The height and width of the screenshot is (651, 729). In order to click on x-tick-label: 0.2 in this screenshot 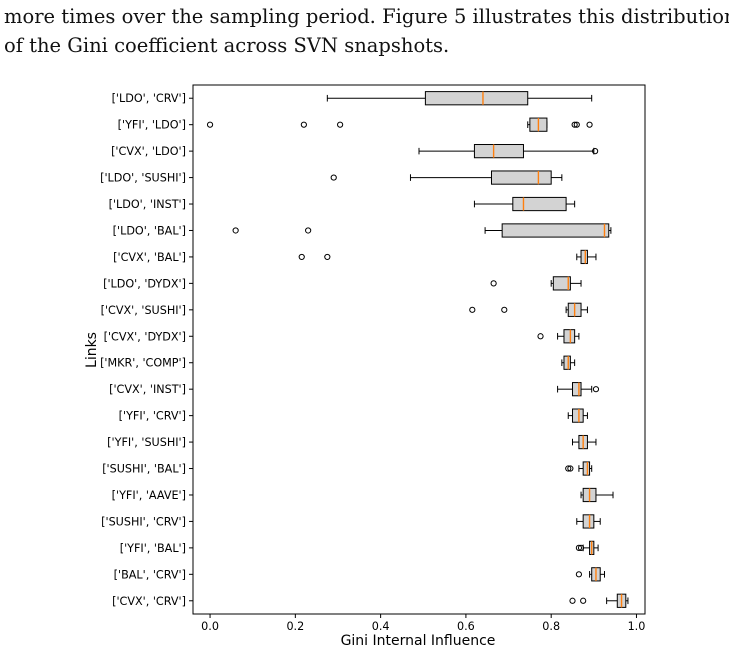, I will do `click(295, 626)`.